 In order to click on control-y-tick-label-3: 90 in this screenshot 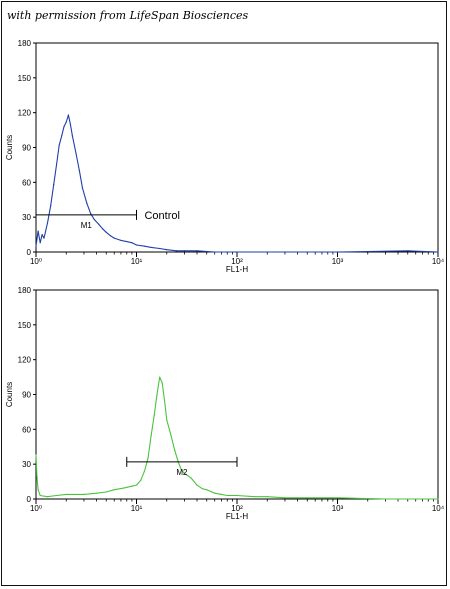, I will do `click(26, 148)`.